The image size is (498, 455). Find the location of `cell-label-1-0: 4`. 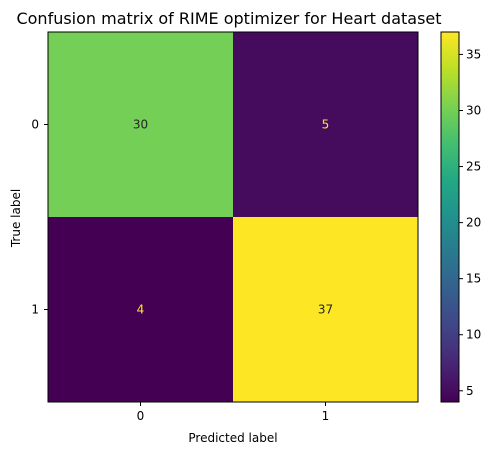

cell-label-1-0: 4 is located at coordinates (141, 310).